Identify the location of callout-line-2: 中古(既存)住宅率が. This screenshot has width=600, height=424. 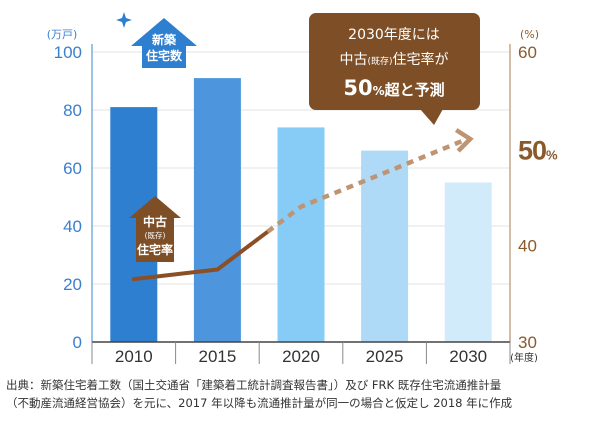
(393, 59).